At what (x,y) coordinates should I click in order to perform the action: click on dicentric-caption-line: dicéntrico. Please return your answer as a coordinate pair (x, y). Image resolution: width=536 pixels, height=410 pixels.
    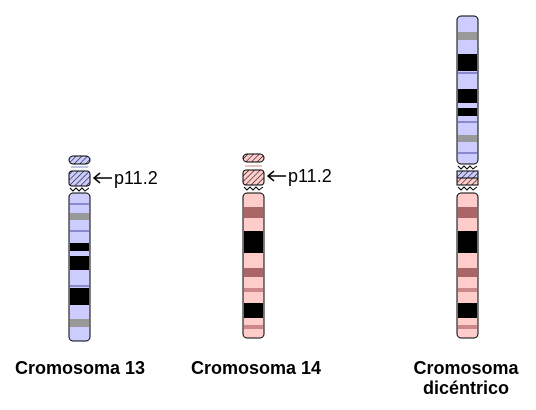
    Looking at the image, I should click on (466, 388).